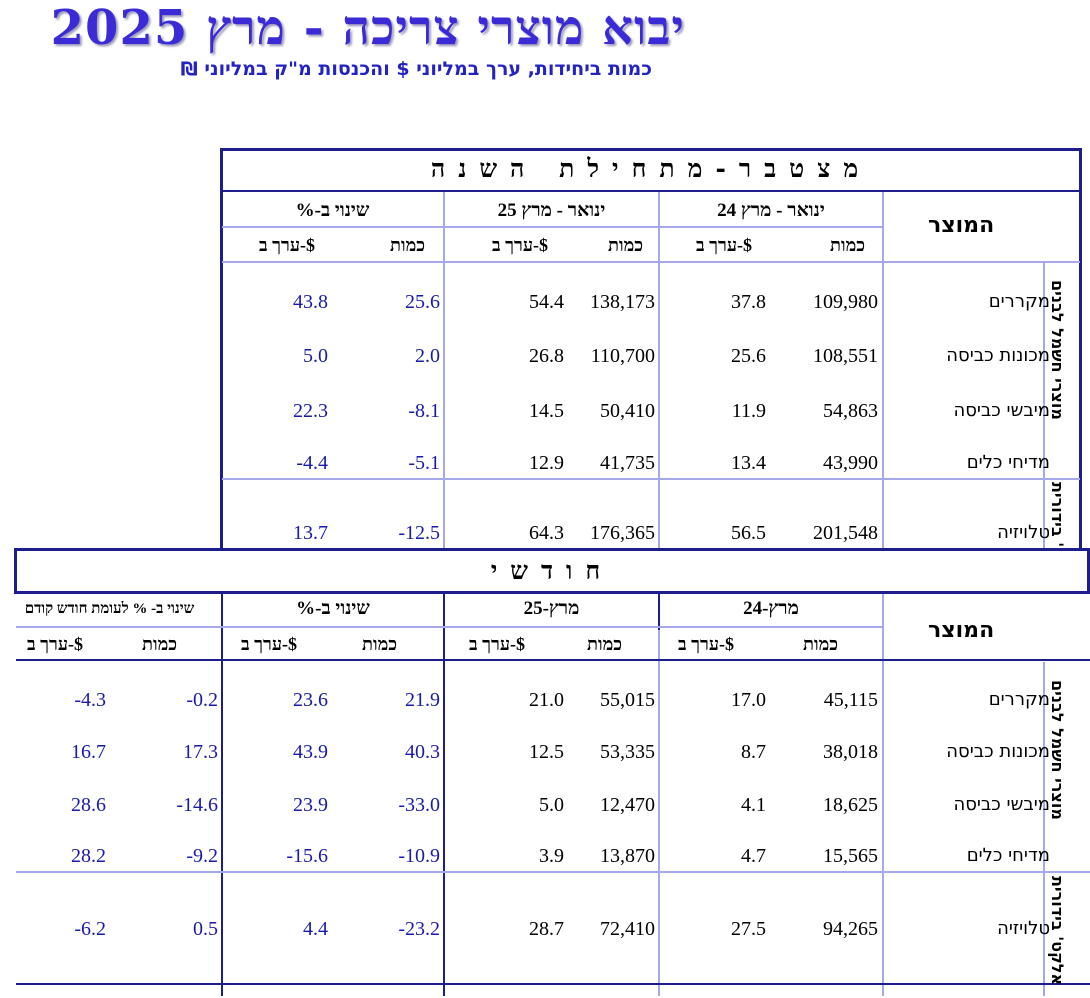 The height and width of the screenshot is (998, 1090). Describe the element at coordinates (427, 356) in the screenshot. I see `cell-chg-qty: 2.0` at that location.